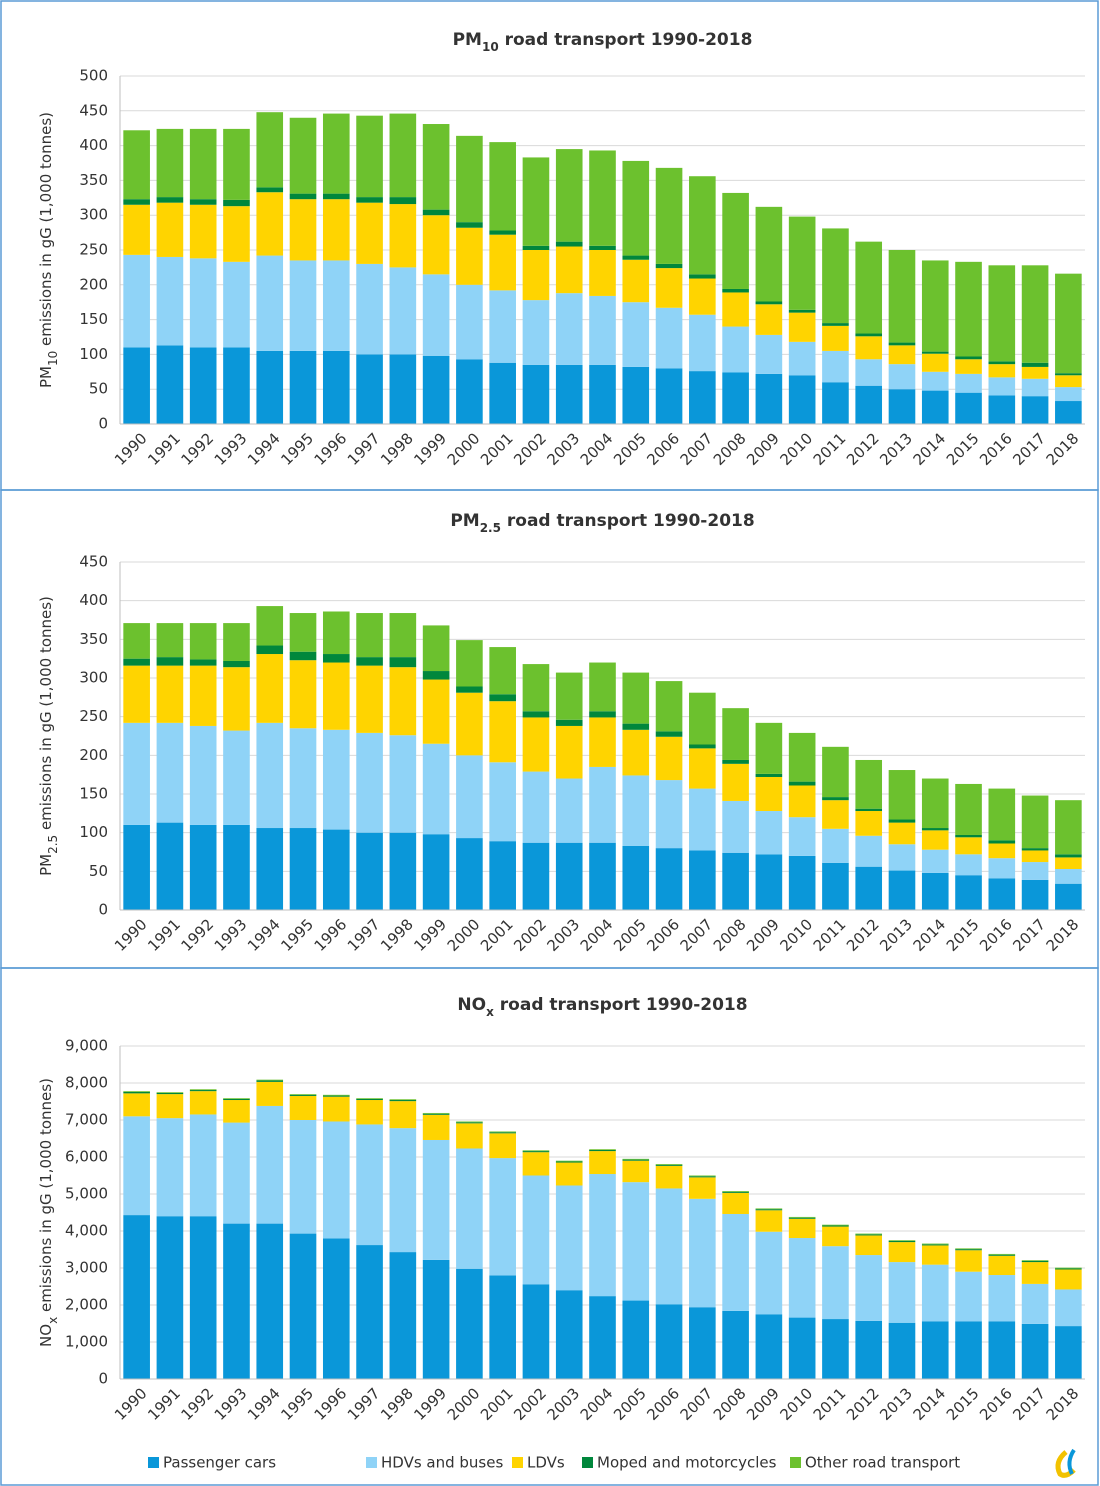 This screenshot has height=1486, width=1100. I want to click on x-tick-label: 1993, so click(231, 1404).